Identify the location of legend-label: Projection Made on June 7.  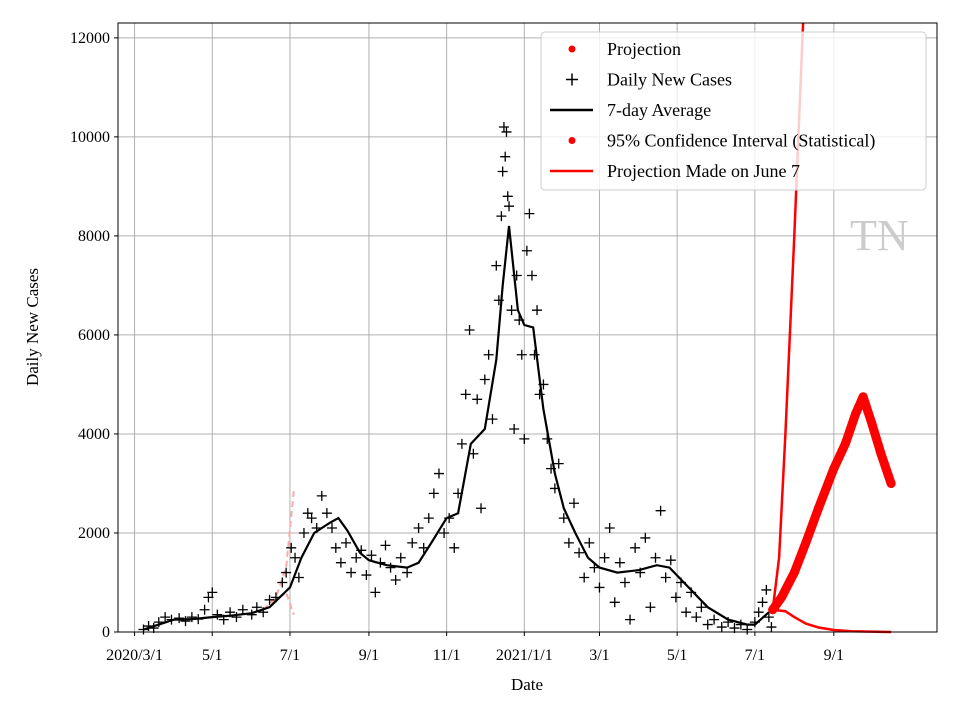
(703, 171).